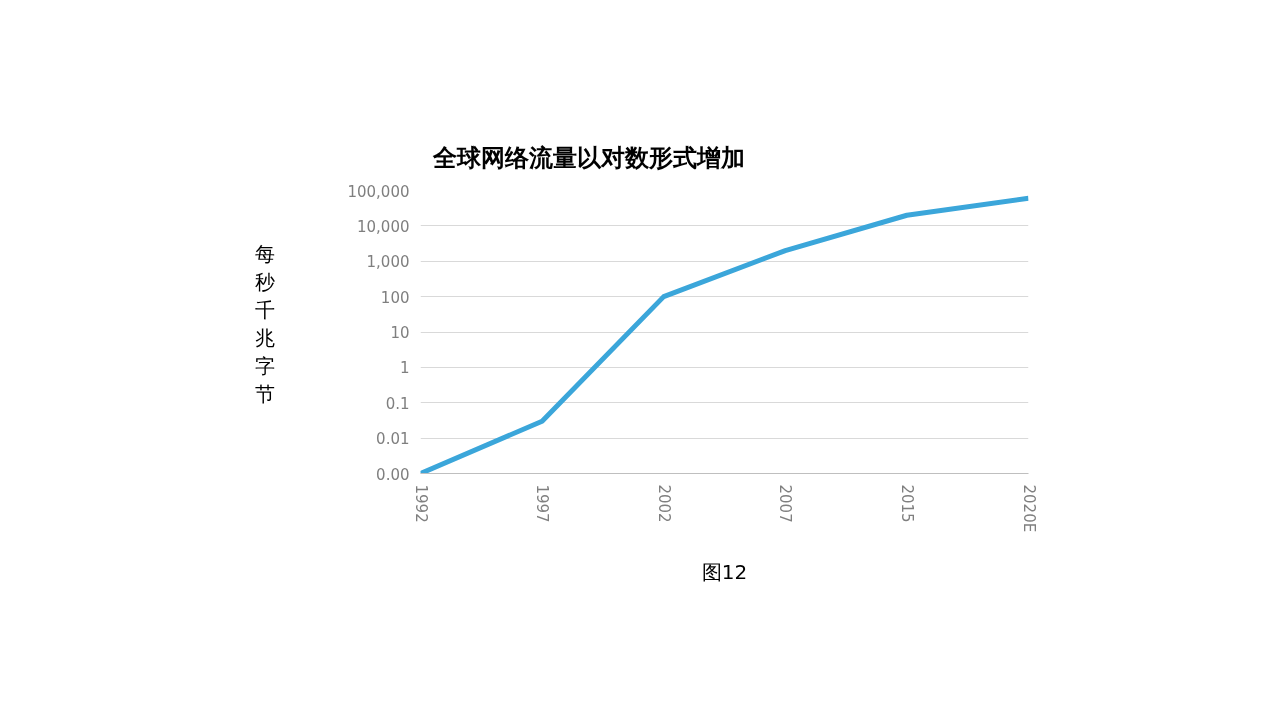 This screenshot has width=1280, height=720. What do you see at coordinates (1028, 508) in the screenshot?
I see `x-tick-label: 2020E` at bounding box center [1028, 508].